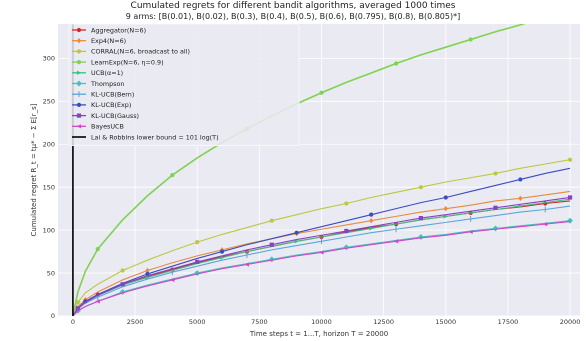  What do you see at coordinates (73, 322) in the screenshot?
I see `x-tick-label: 0` at bounding box center [73, 322].